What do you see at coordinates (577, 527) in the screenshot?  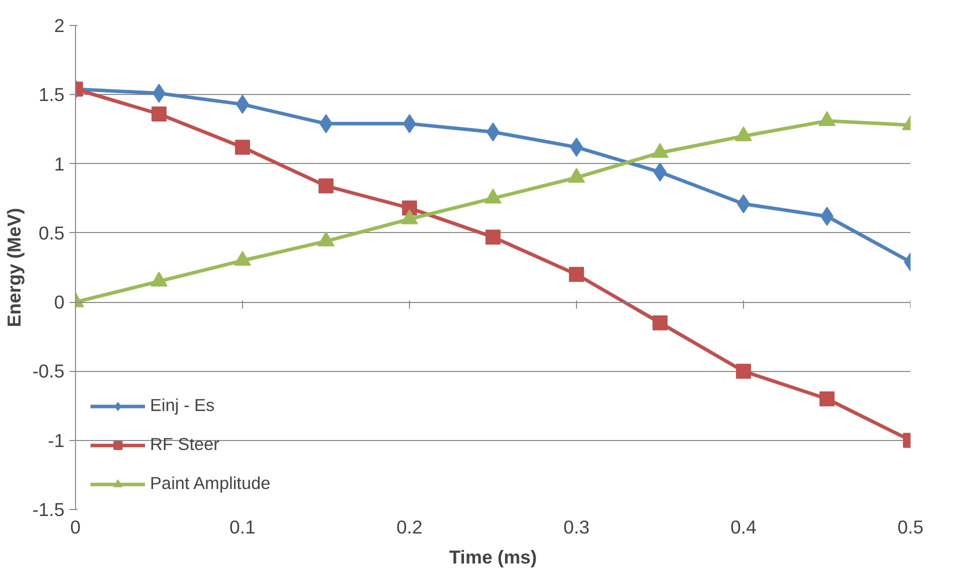 I see `x-tick-label: 0.3` at bounding box center [577, 527].